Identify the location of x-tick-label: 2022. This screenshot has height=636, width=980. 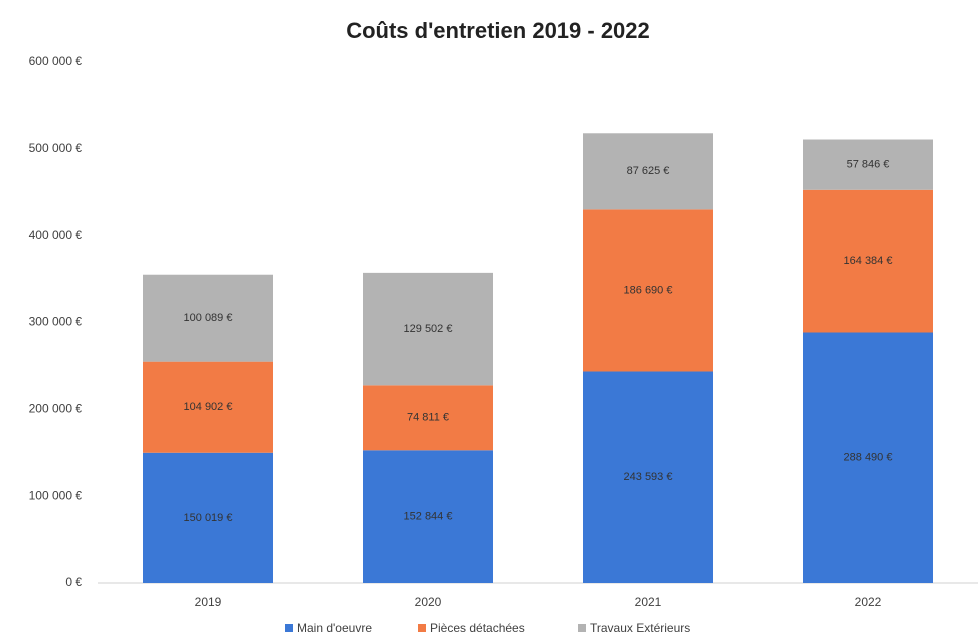
(868, 602).